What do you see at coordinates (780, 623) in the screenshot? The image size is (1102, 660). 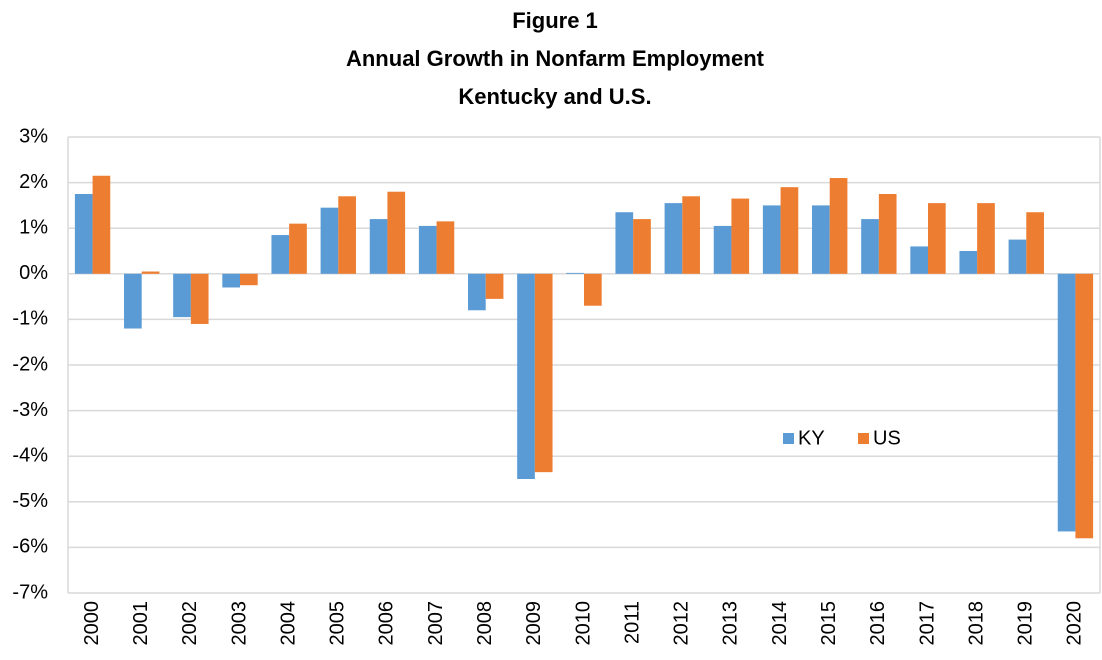 I see `x-tick-label: 2014` at bounding box center [780, 623].